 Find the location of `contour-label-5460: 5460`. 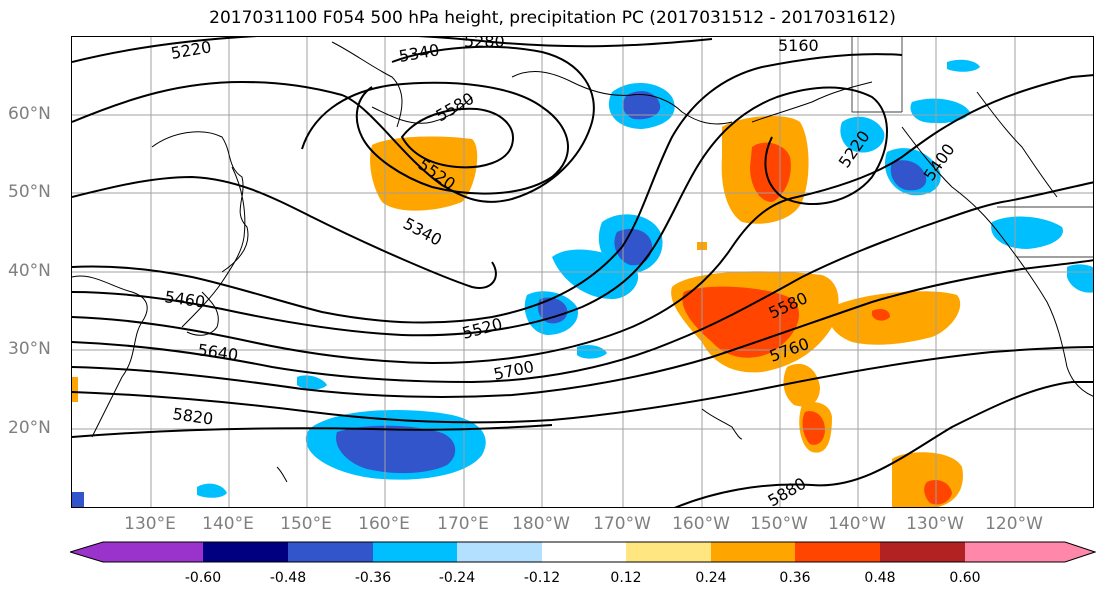

contour-label-5460: 5460 is located at coordinates (184, 299).